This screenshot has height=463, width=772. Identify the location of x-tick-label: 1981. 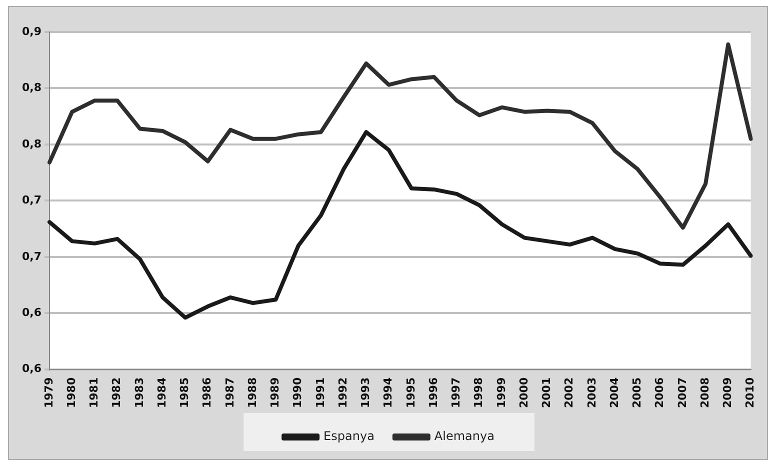
(94, 392).